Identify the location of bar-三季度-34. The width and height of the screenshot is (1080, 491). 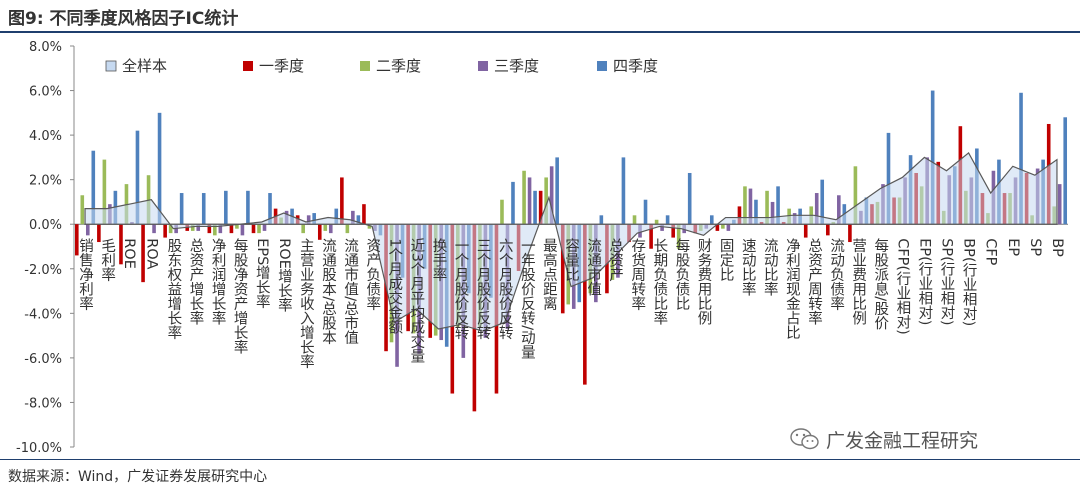
(839, 210).